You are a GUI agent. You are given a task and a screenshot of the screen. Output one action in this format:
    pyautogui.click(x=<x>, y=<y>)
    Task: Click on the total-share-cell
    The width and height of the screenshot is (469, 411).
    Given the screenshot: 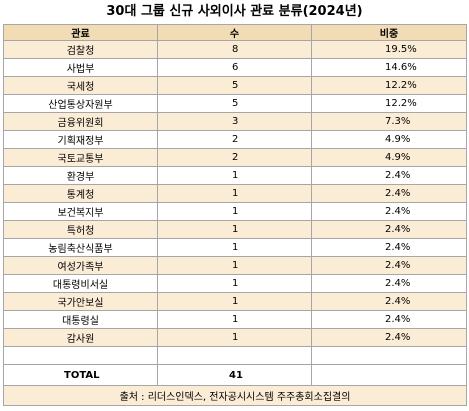 What is the action you would take?
    pyautogui.click(x=389, y=375)
    